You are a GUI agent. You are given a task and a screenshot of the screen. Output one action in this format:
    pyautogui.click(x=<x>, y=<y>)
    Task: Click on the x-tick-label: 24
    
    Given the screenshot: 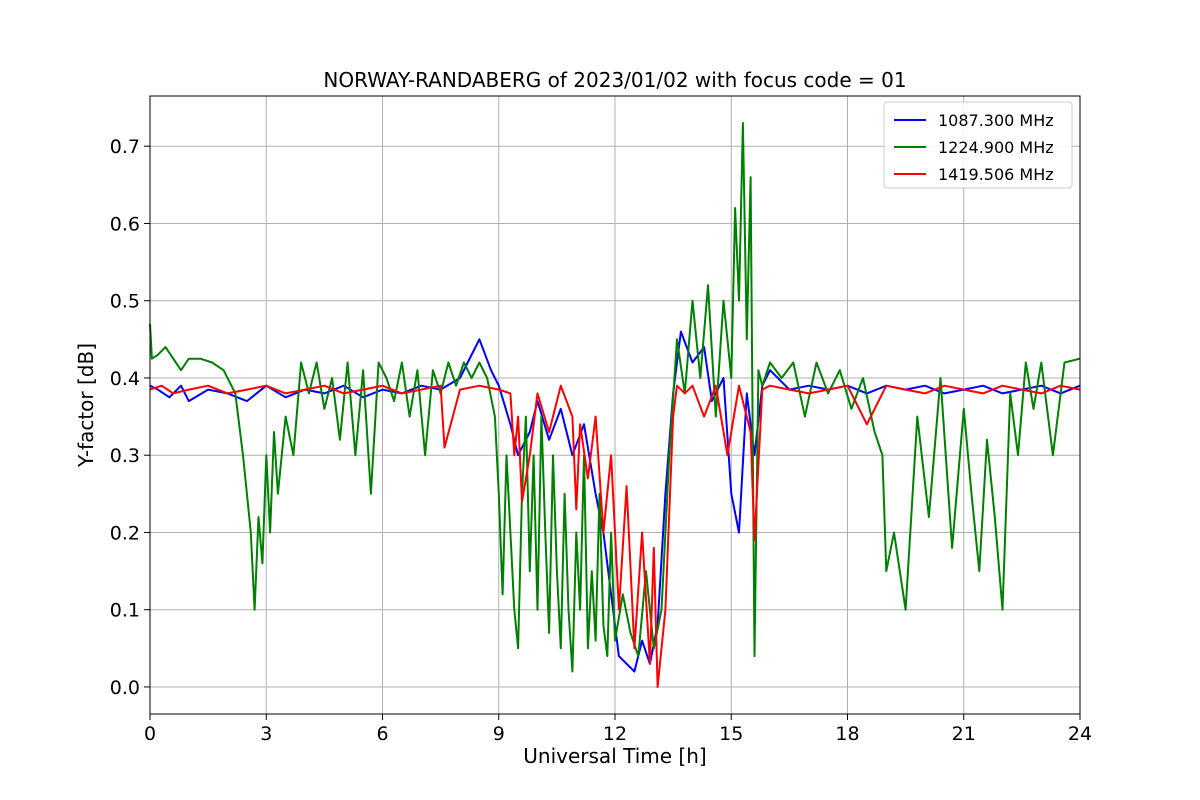 What is the action you would take?
    pyautogui.click(x=1080, y=734)
    